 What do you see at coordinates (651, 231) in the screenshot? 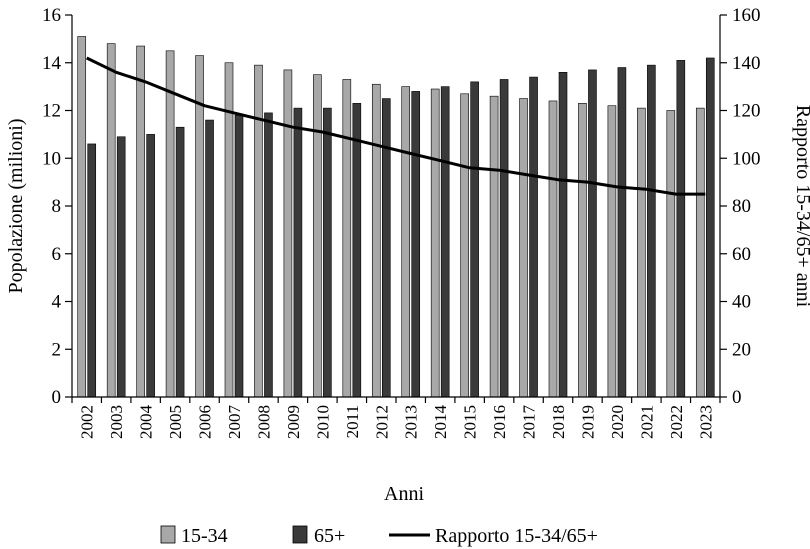
I see `bar-65plus-2021` at bounding box center [651, 231].